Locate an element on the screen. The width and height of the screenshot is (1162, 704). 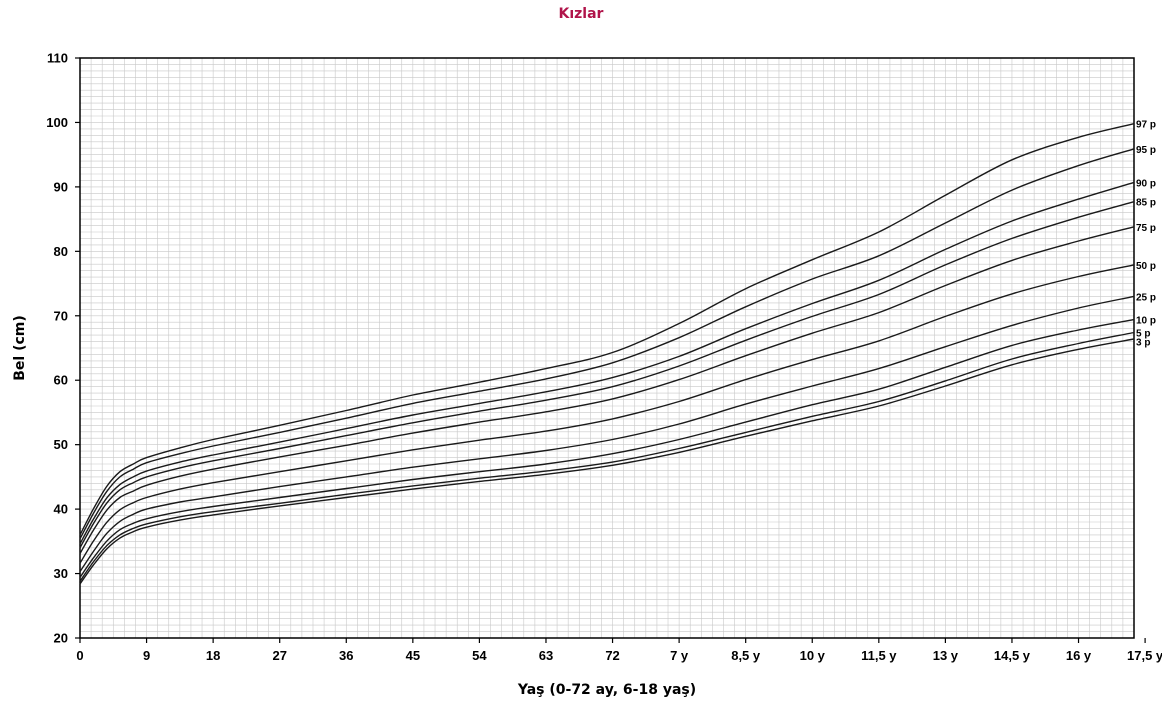
x-tick-label: 0 is located at coordinates (79, 655).